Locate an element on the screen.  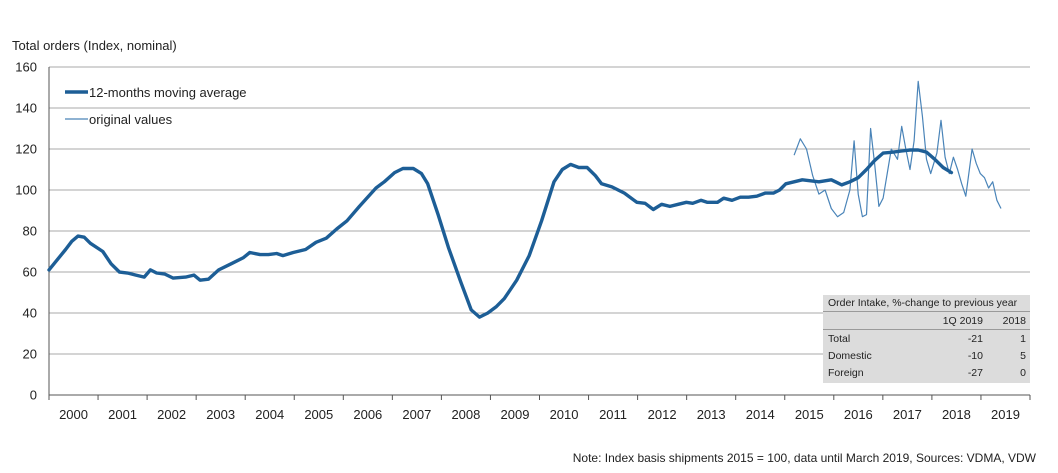
row-value-1q-2019: -27 is located at coordinates (975, 373).